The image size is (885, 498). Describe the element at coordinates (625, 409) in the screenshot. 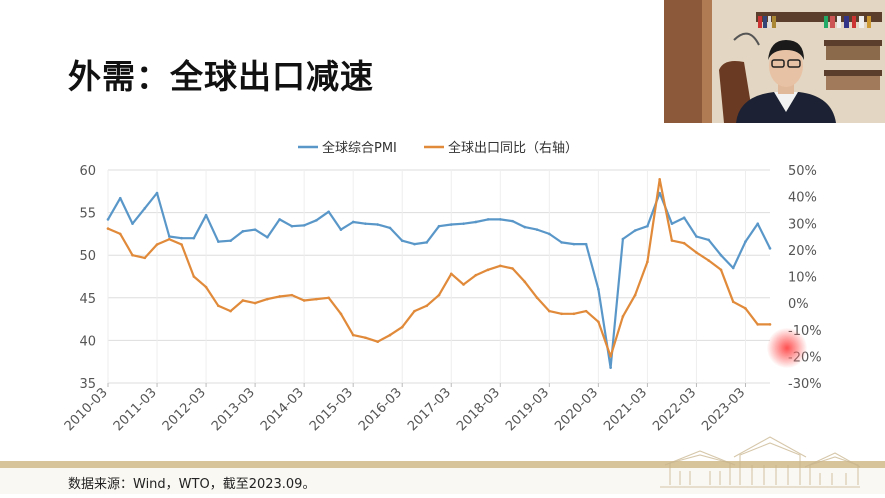

I see `x-tick-label: 2021-03` at that location.